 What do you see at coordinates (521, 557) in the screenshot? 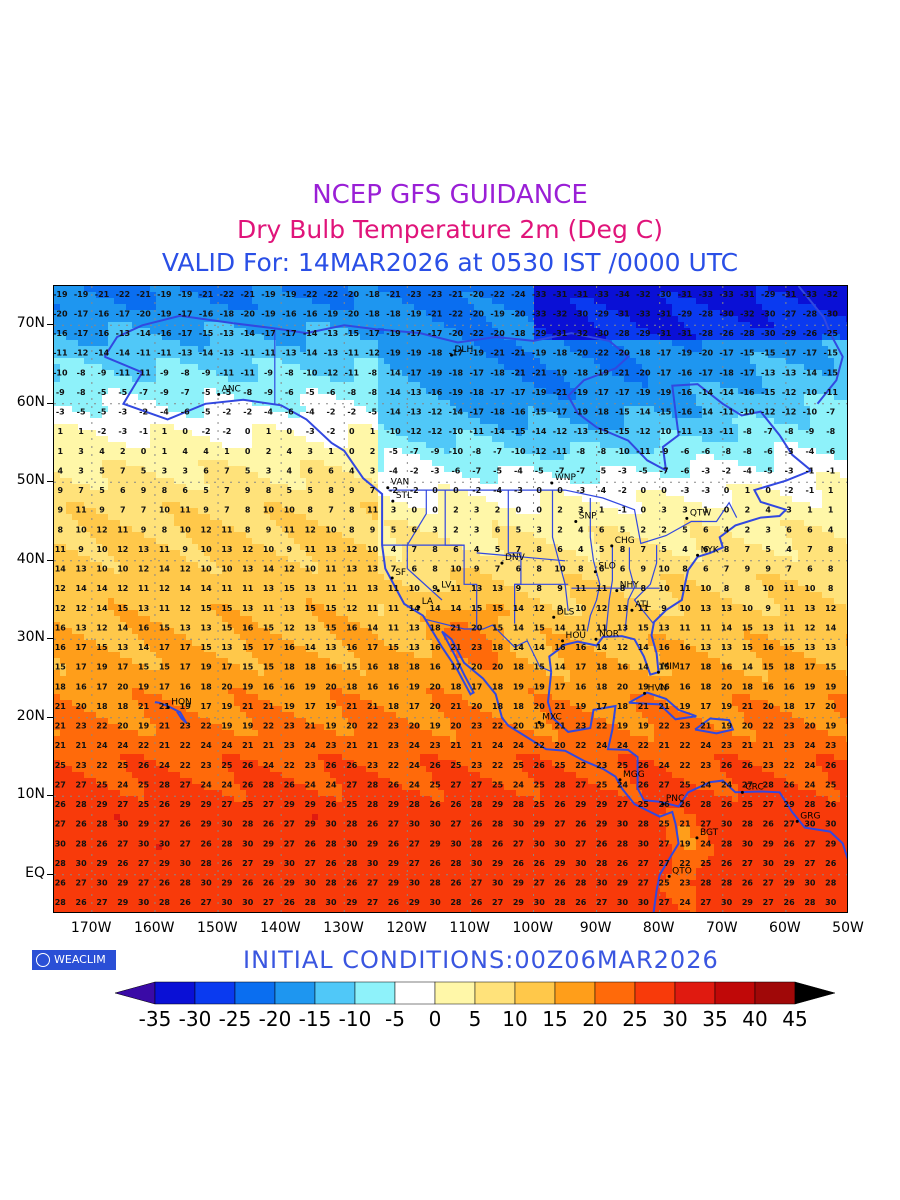
I see `political-border` at bounding box center [521, 557].